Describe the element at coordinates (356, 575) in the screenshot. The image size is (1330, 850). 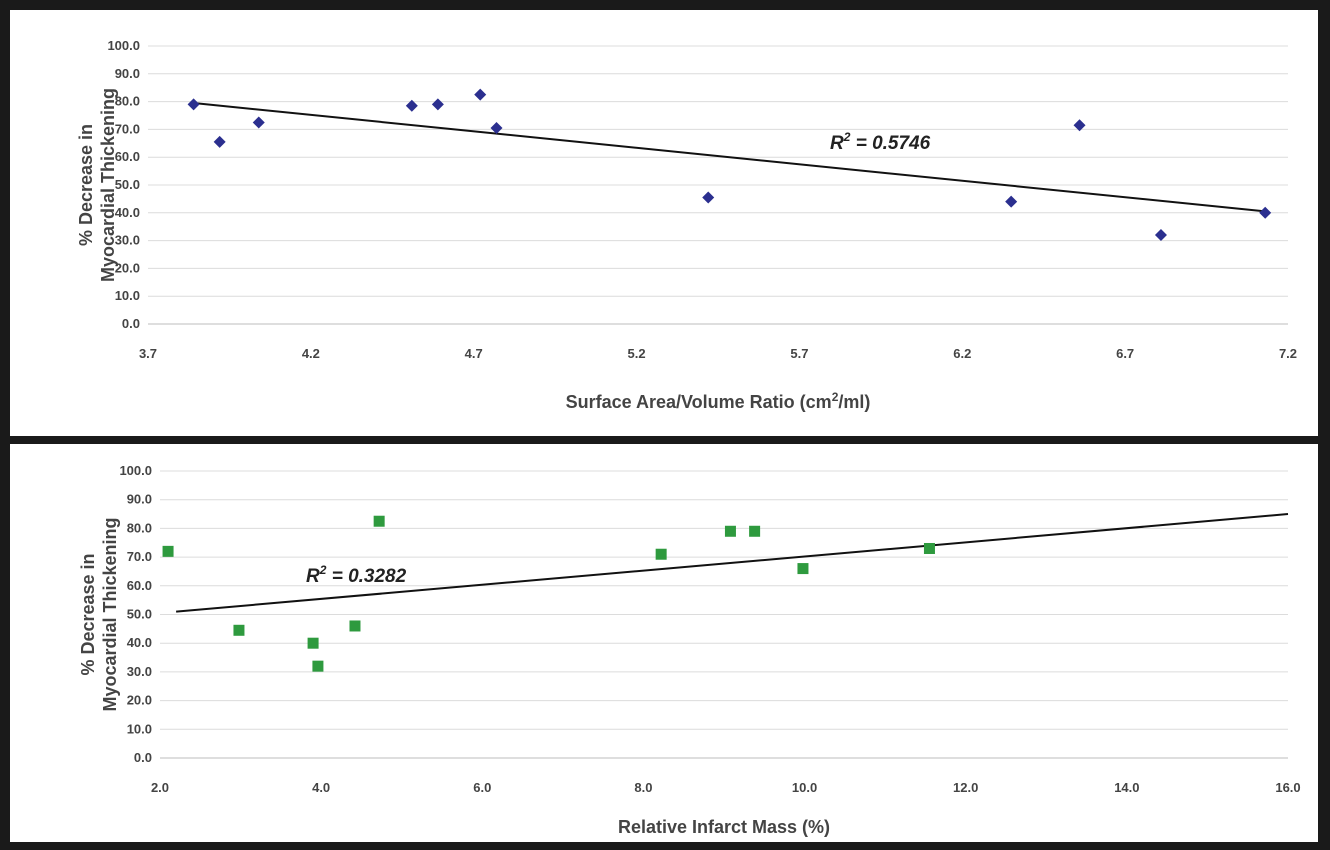
I see `r-squared-label: R2 = 0.3282` at that location.